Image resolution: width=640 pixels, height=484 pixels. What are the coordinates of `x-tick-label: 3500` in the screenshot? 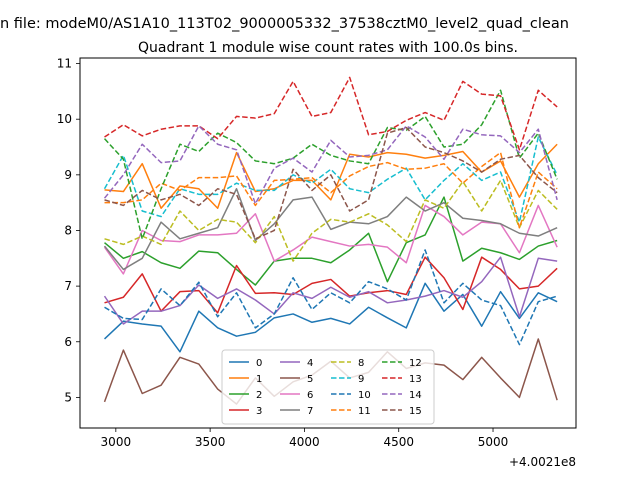 It's located at (210, 442).